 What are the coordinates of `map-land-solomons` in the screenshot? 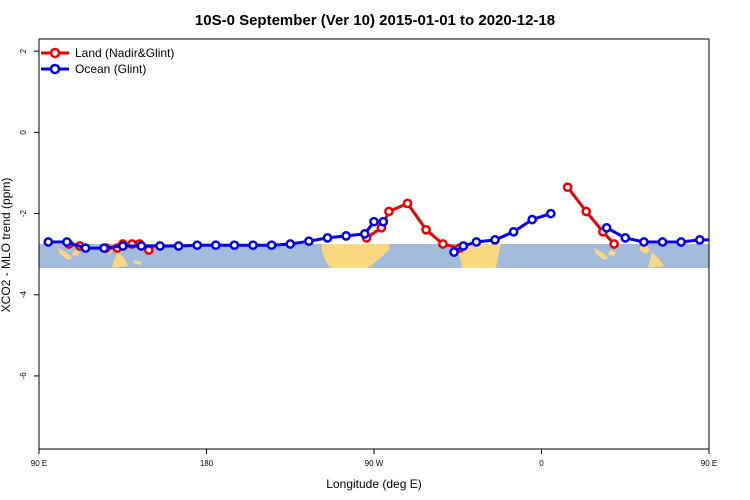 It's located at (137, 262).